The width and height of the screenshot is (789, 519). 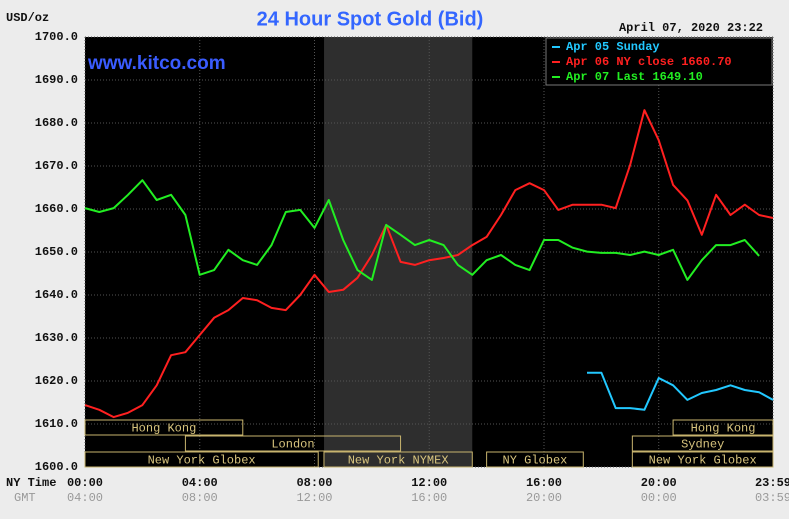 I want to click on legend-label: Apr 07 Last 1649.10, so click(x=634, y=77).